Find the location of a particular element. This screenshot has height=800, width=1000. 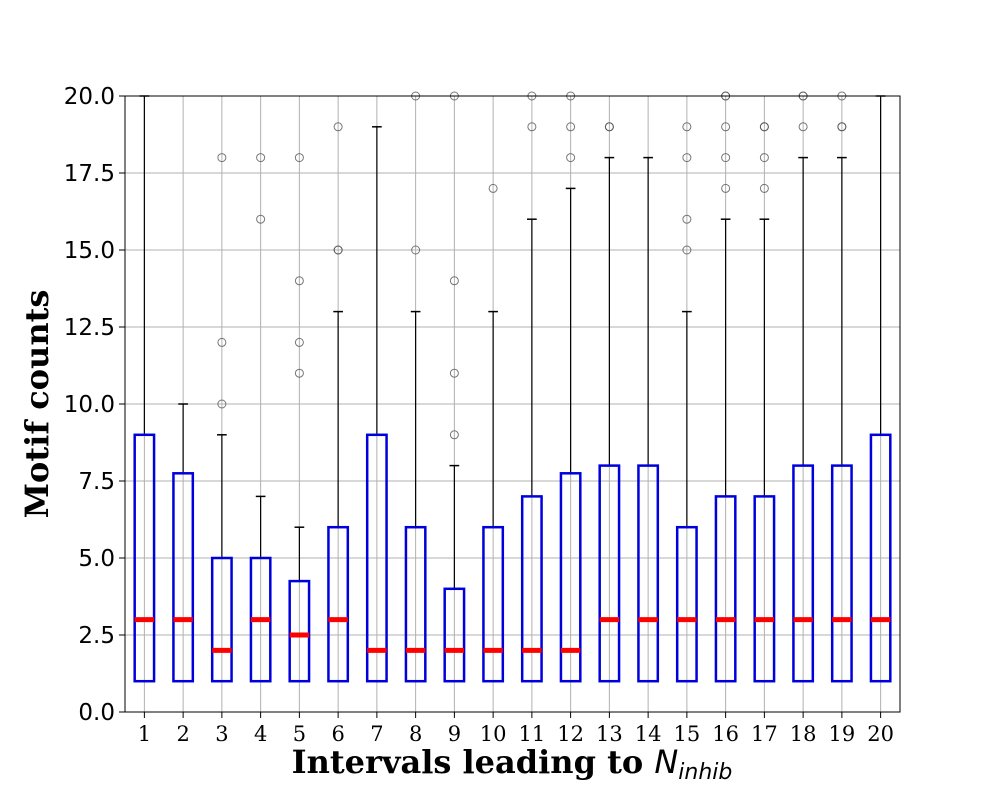

x-tick-label: 13 is located at coordinates (609, 734).